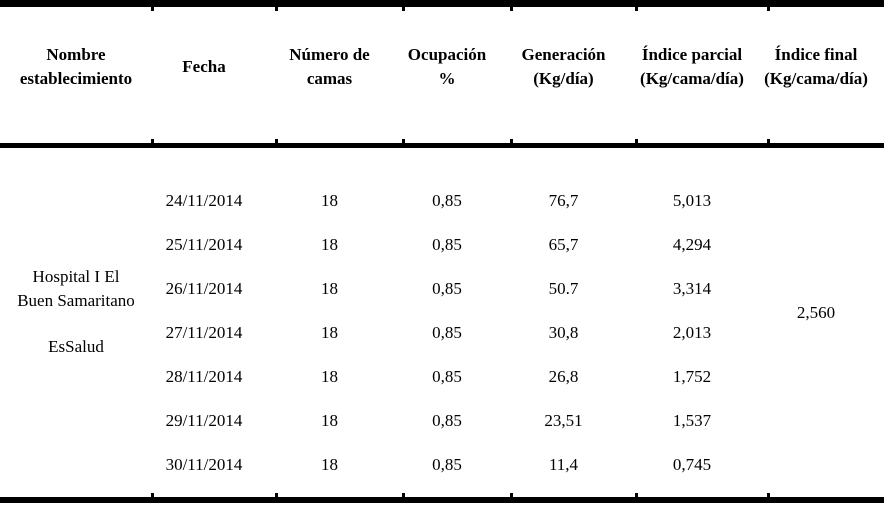 The image size is (884, 507). What do you see at coordinates (692, 376) in the screenshot?
I see `cell-indice-parcial: 1,752` at bounding box center [692, 376].